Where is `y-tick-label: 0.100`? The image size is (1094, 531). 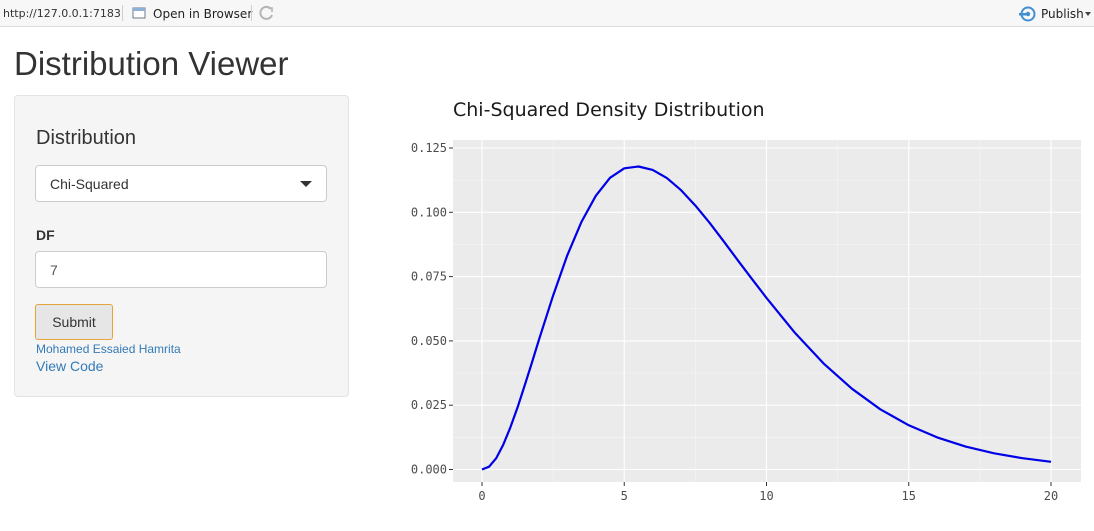 y-tick-label: 0.100 is located at coordinates (429, 212).